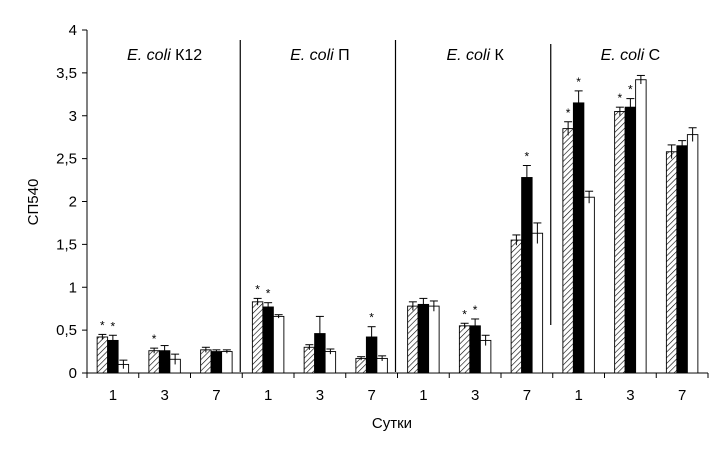  I want to click on y-axis-label: СП540, so click(33, 202).